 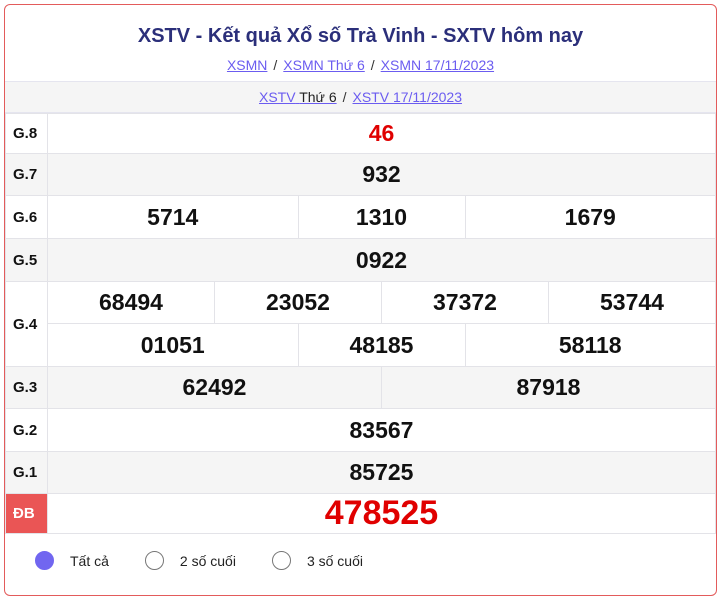 What do you see at coordinates (26, 324) in the screenshot?
I see `prize-label: G.4` at bounding box center [26, 324].